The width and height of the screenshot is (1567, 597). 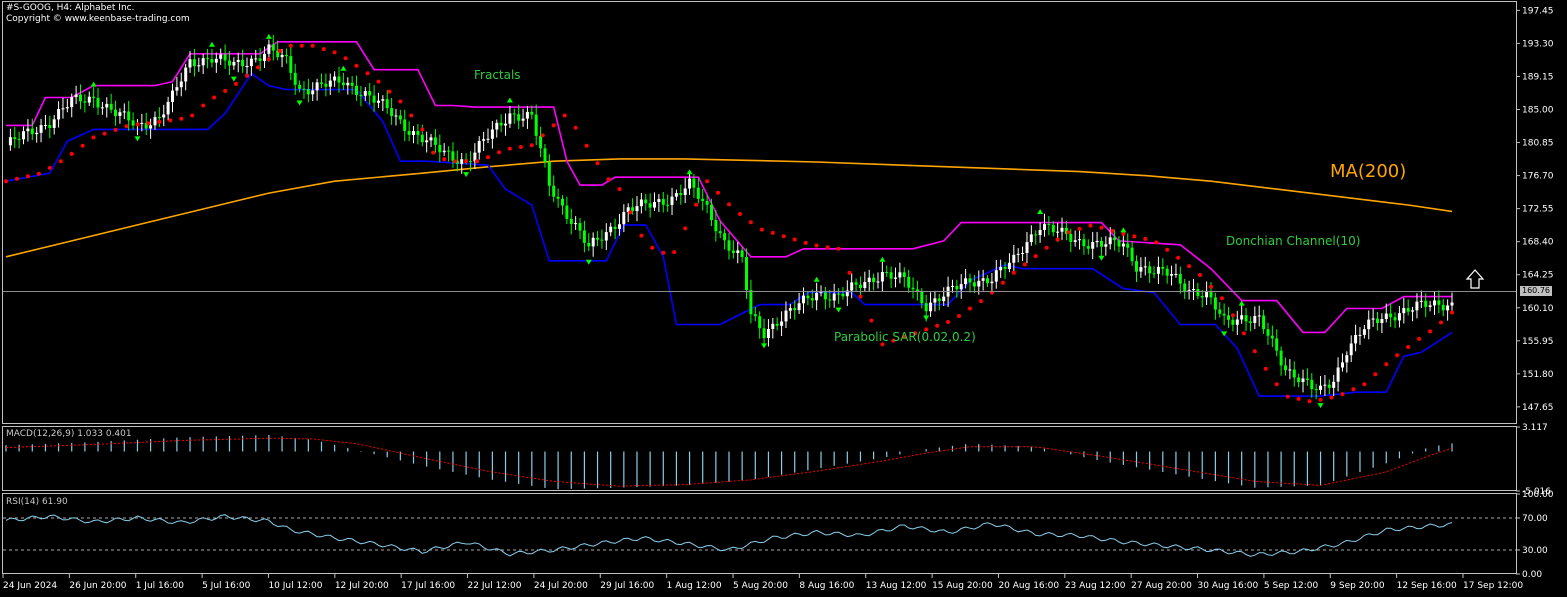 What do you see at coordinates (1538, 276) in the screenshot?
I see `price-tick-label: 164.25` at bounding box center [1538, 276].